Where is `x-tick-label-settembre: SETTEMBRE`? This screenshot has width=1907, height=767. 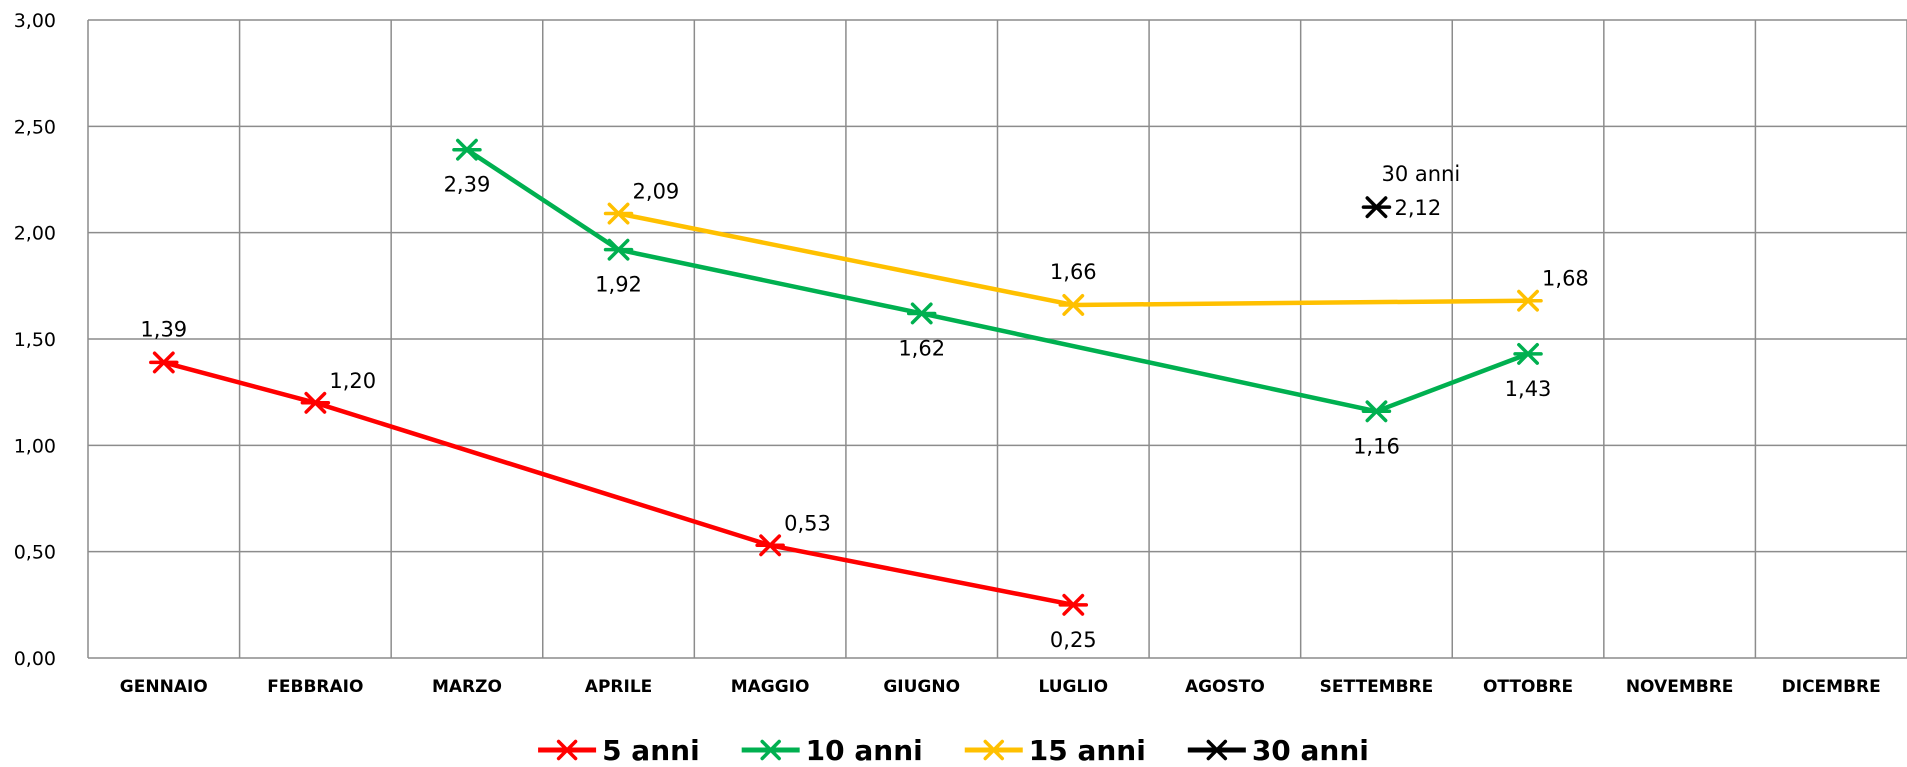 x-tick-label-settembre: SETTEMBRE is located at coordinates (1377, 687).